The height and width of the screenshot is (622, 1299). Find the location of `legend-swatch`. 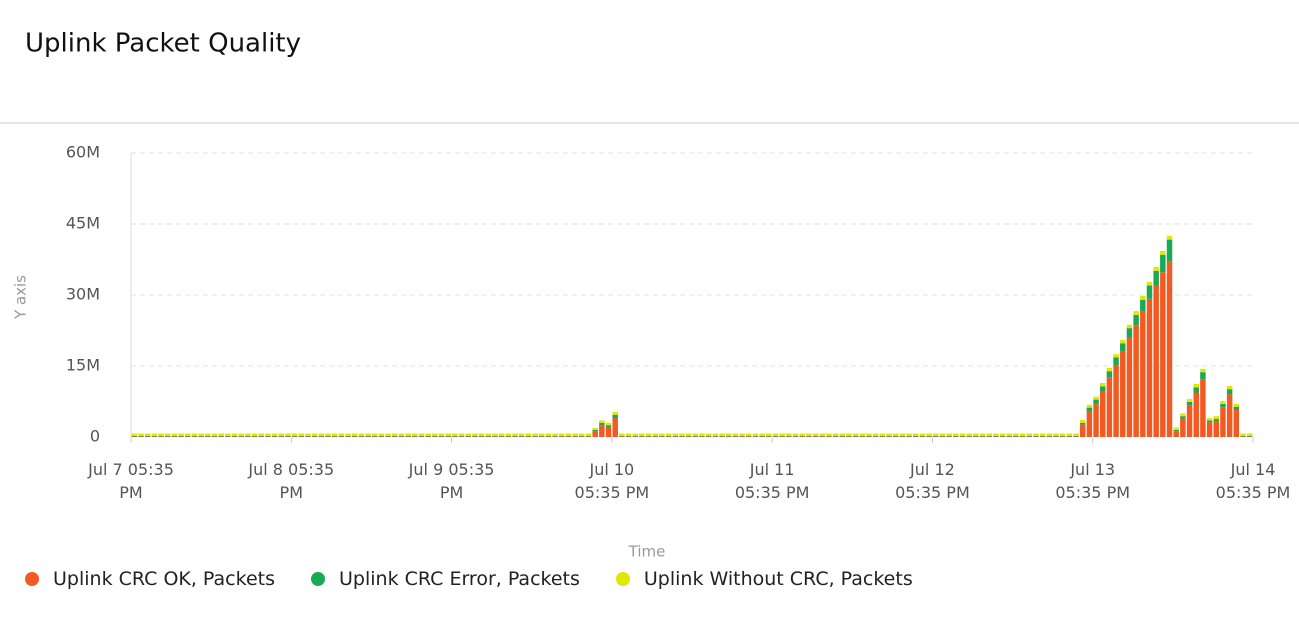

legend-swatch is located at coordinates (622, 579).